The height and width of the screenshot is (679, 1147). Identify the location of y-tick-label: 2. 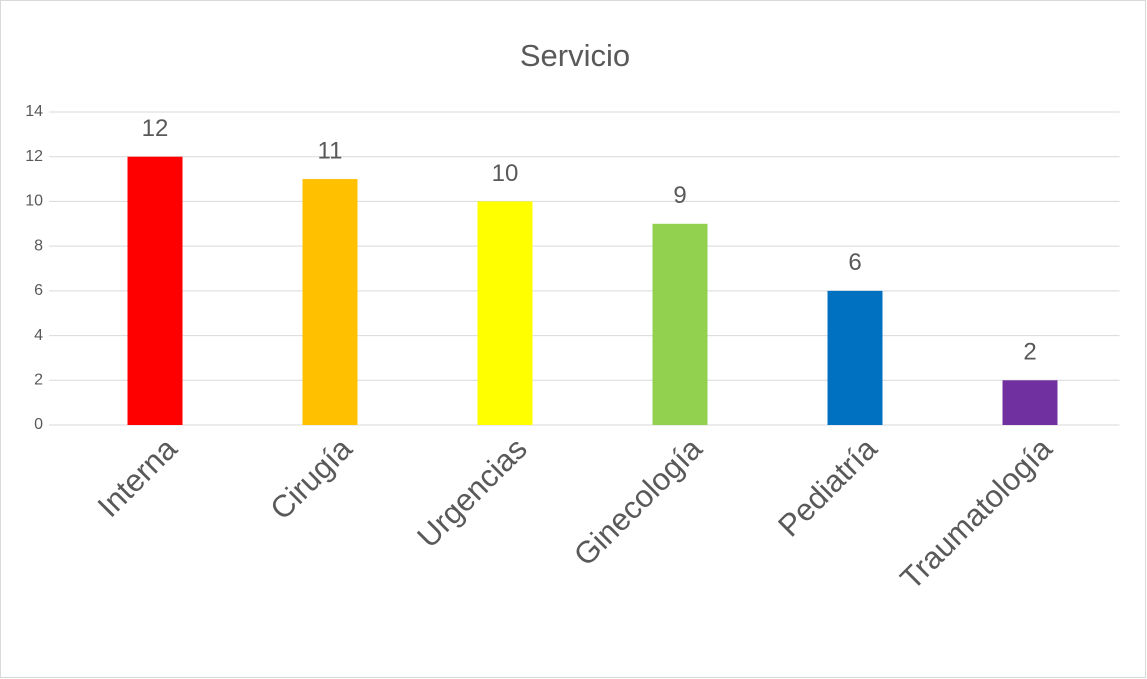
(38, 380).